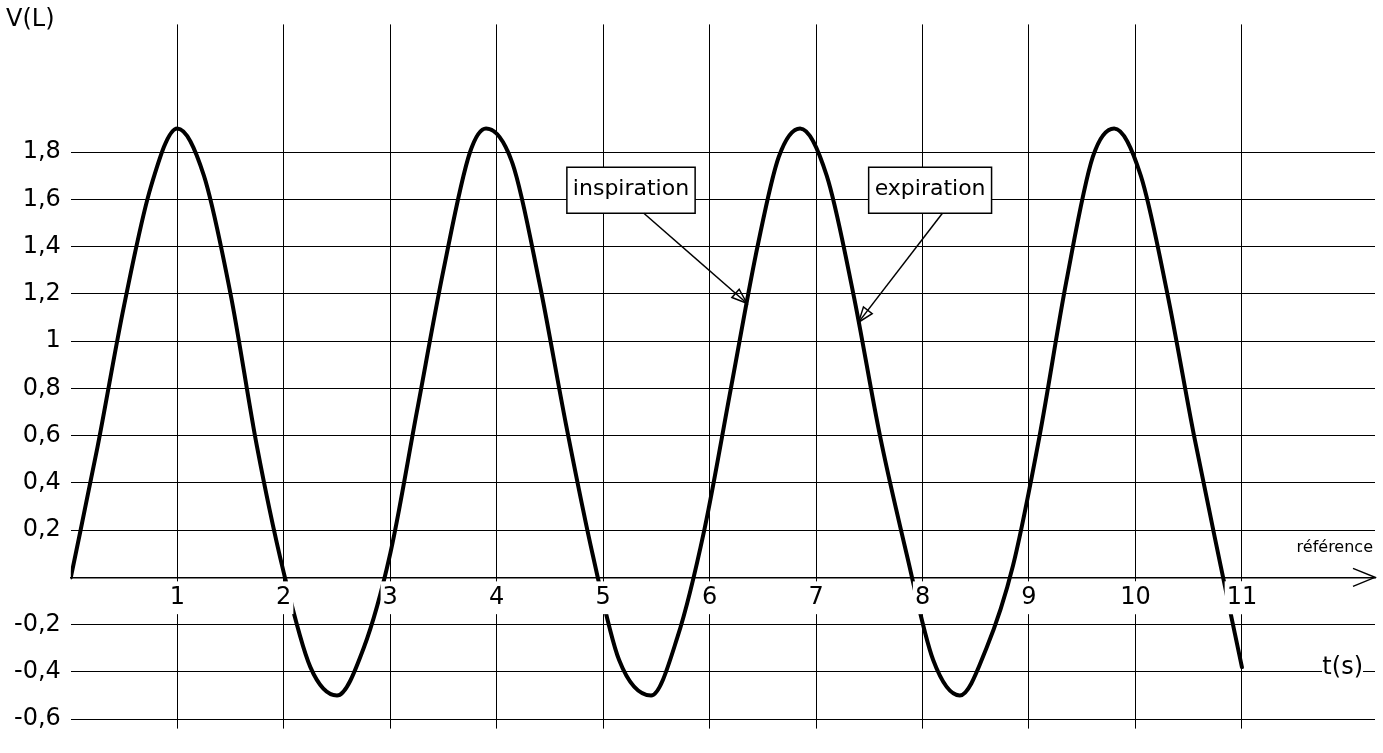  What do you see at coordinates (1029, 596) in the screenshot?
I see `x-tick-label: 9` at bounding box center [1029, 596].